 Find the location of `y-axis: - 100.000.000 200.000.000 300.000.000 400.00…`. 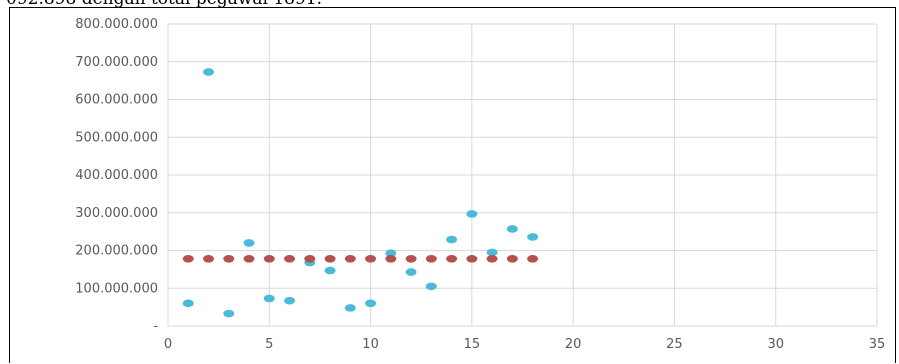

y-axis: - 100.000.000 200.000.000 300.000.000 400.00… is located at coordinates (116, 175).